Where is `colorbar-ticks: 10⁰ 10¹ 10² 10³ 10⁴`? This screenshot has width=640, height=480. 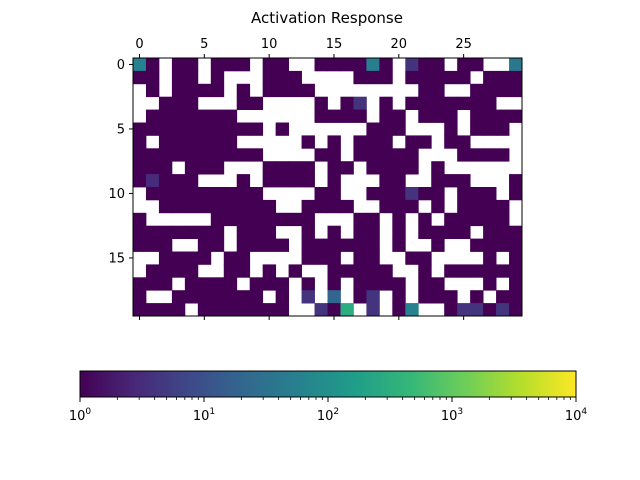
colorbar-ticks: 10⁰ 10¹ 10² 10³ 10⁴ is located at coordinates (328, 410).